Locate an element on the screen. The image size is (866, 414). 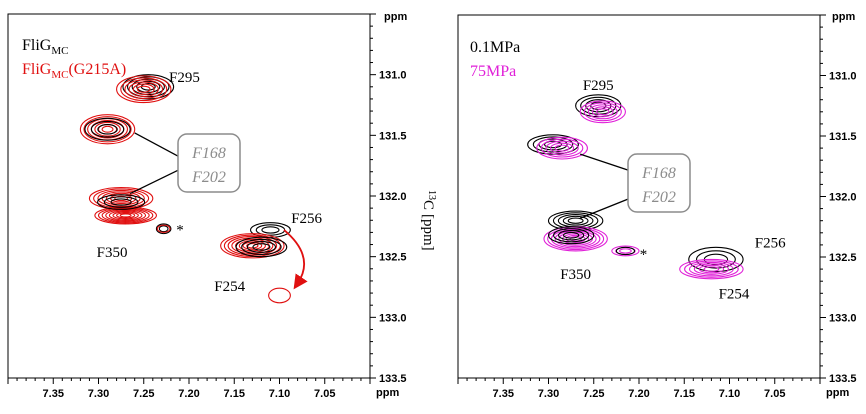
left-overlap-box is located at coordinates (209, 163).